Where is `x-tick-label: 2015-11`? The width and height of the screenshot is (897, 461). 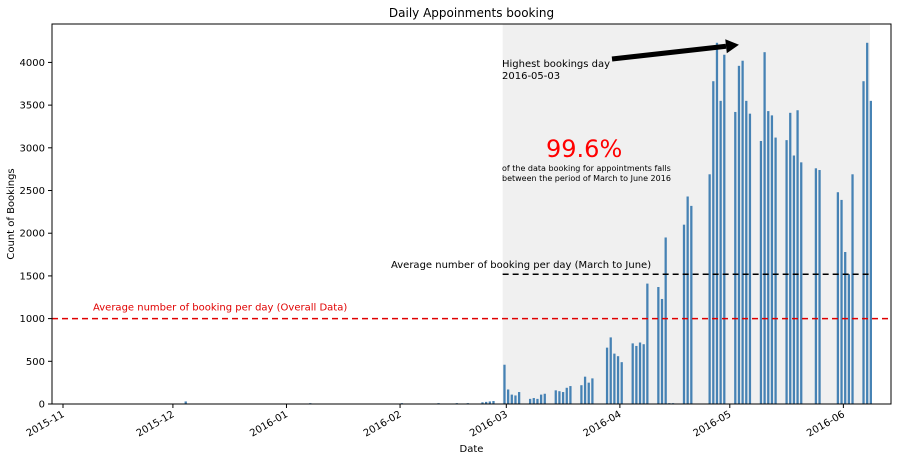
x-tick-label: 2015-11 is located at coordinates (46, 424).